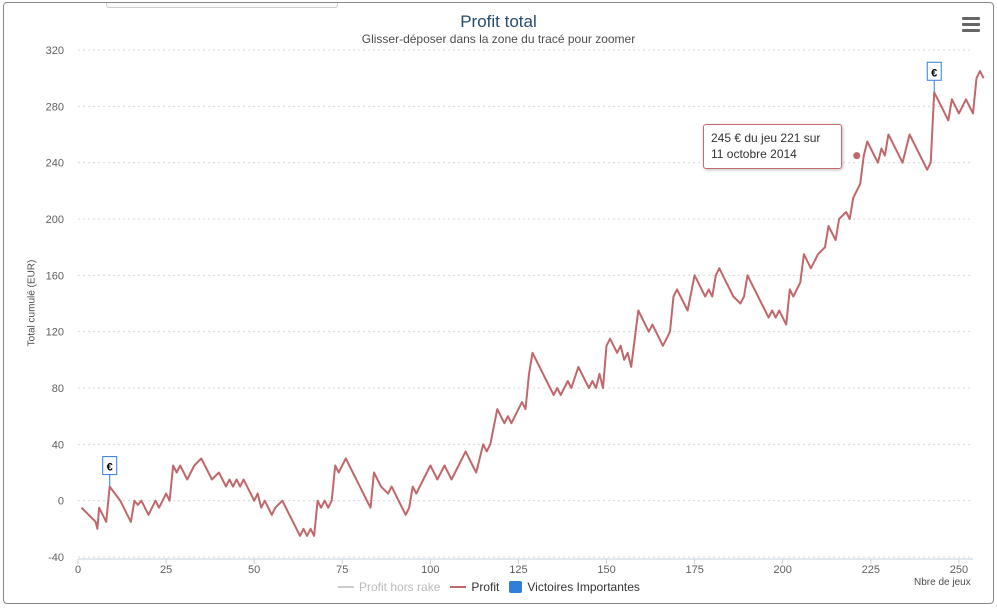  I want to click on y-axis-label: Total cumulé (EUR), so click(32, 303).